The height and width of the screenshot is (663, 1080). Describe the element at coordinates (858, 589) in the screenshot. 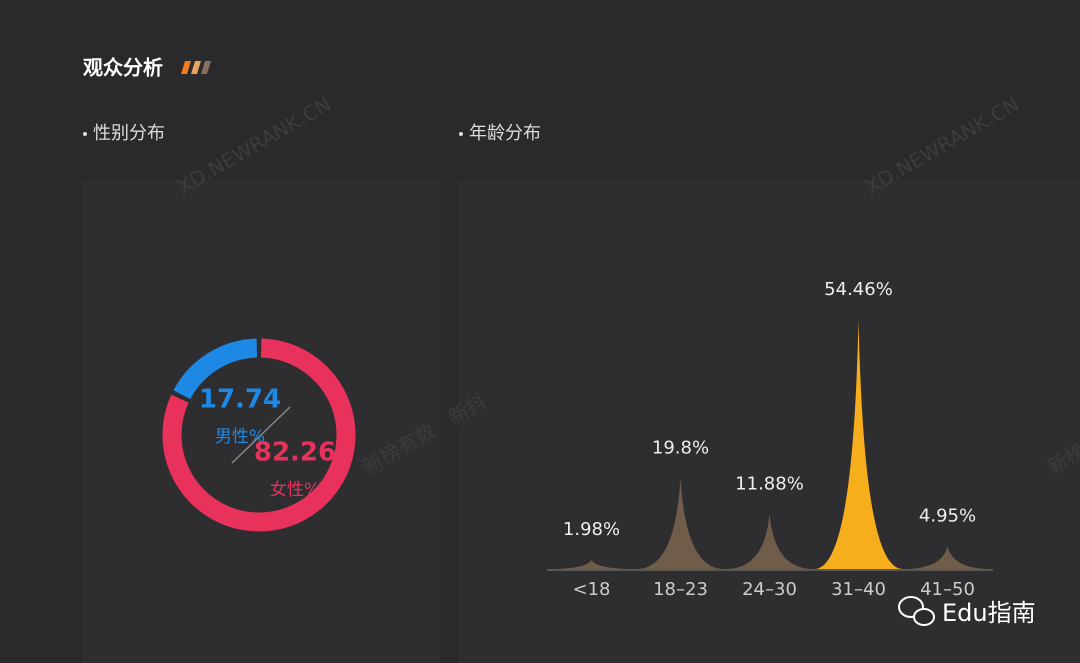

I see `x-tick-label: 31–40` at that location.